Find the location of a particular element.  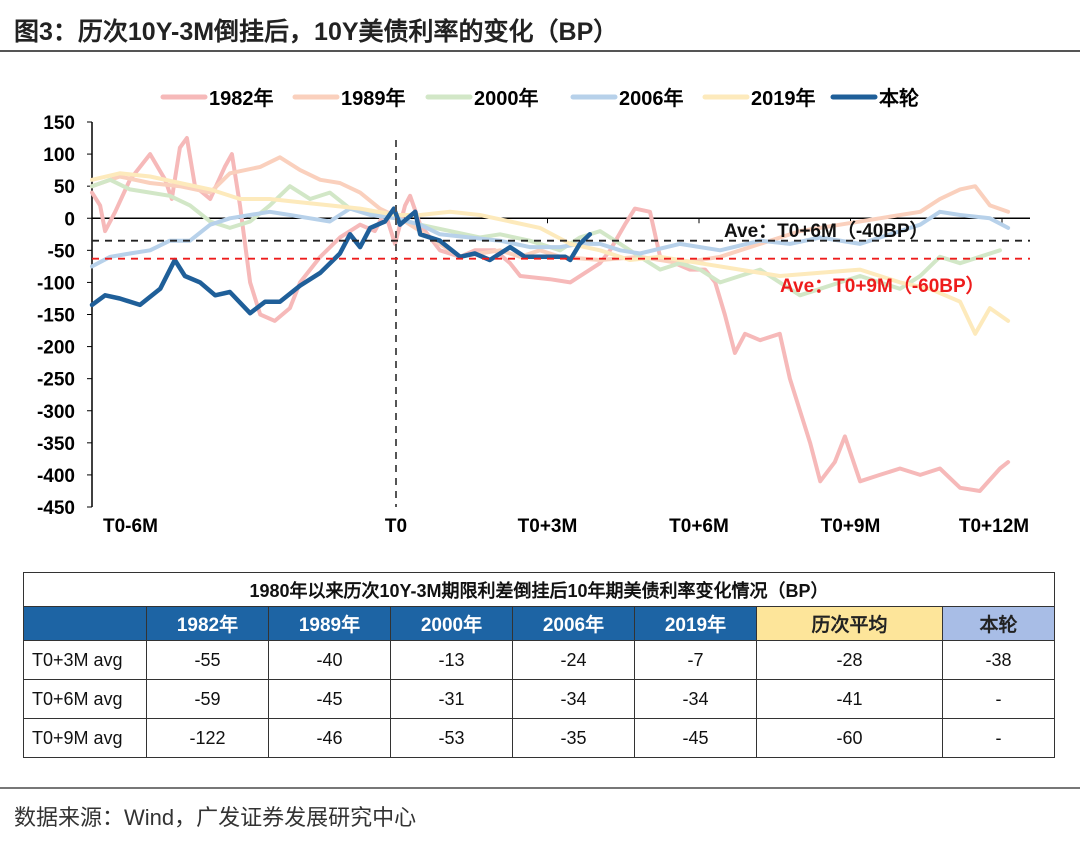

table-cell: -55 is located at coordinates (207, 660).